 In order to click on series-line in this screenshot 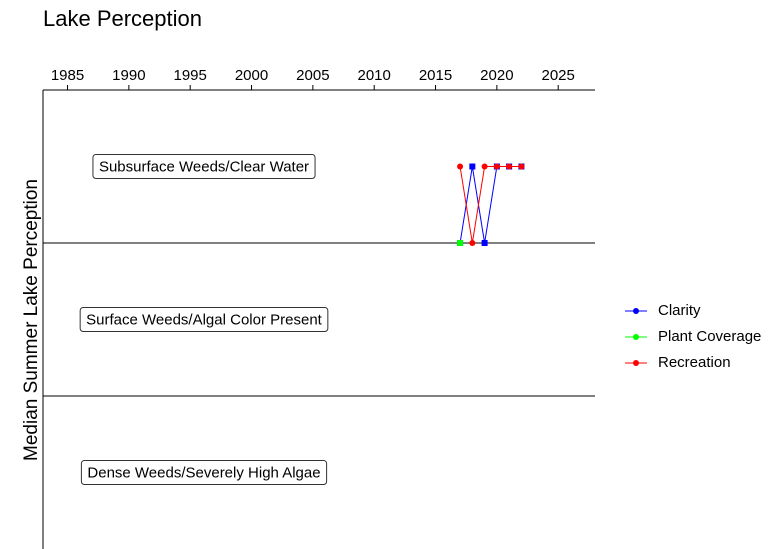, I will do `click(490, 205)`.